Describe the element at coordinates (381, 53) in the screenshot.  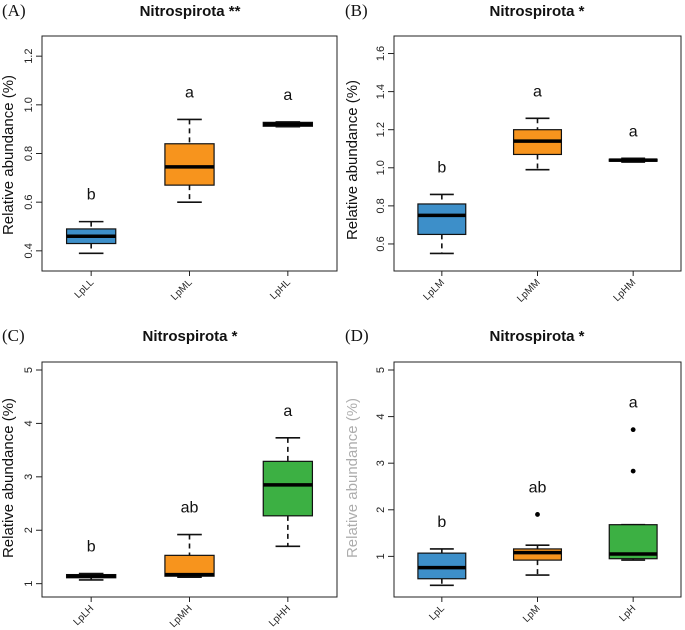
I see `y-tick-label: 1.6` at that location.